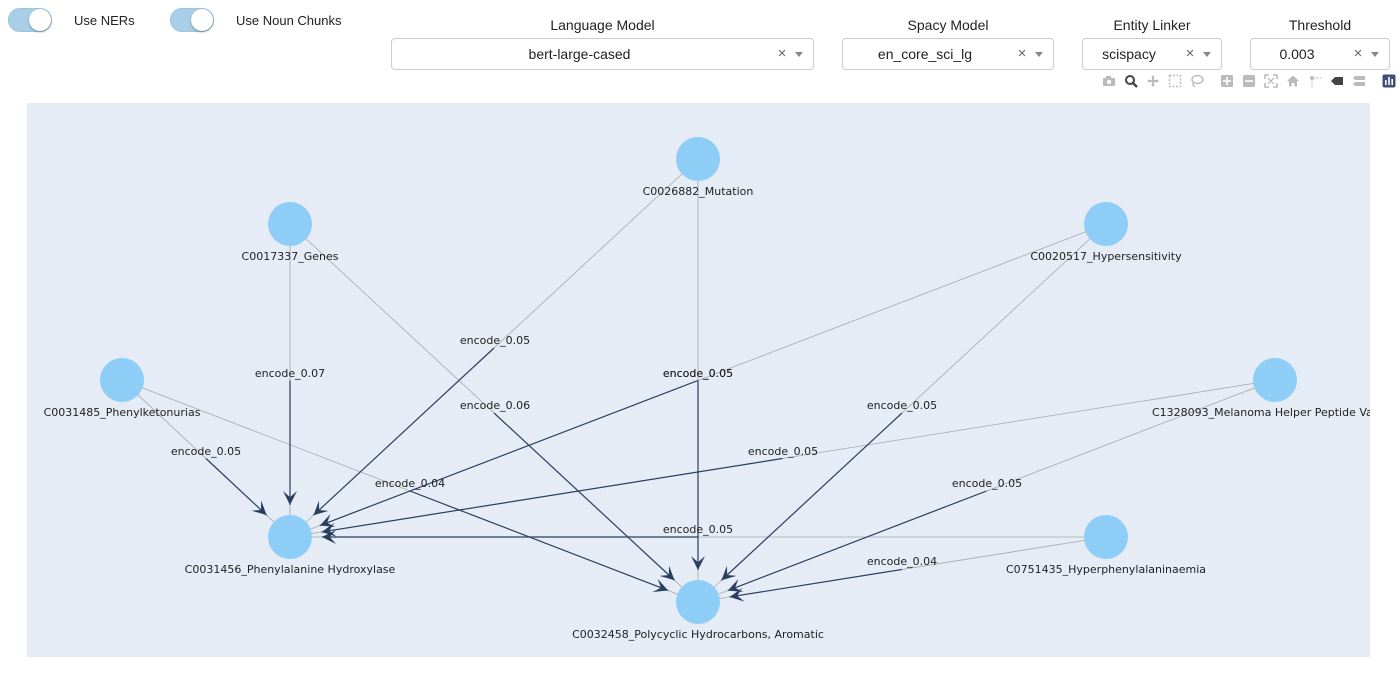 This screenshot has width=1400, height=677. I want to click on zoom-icon, so click(1131, 81).